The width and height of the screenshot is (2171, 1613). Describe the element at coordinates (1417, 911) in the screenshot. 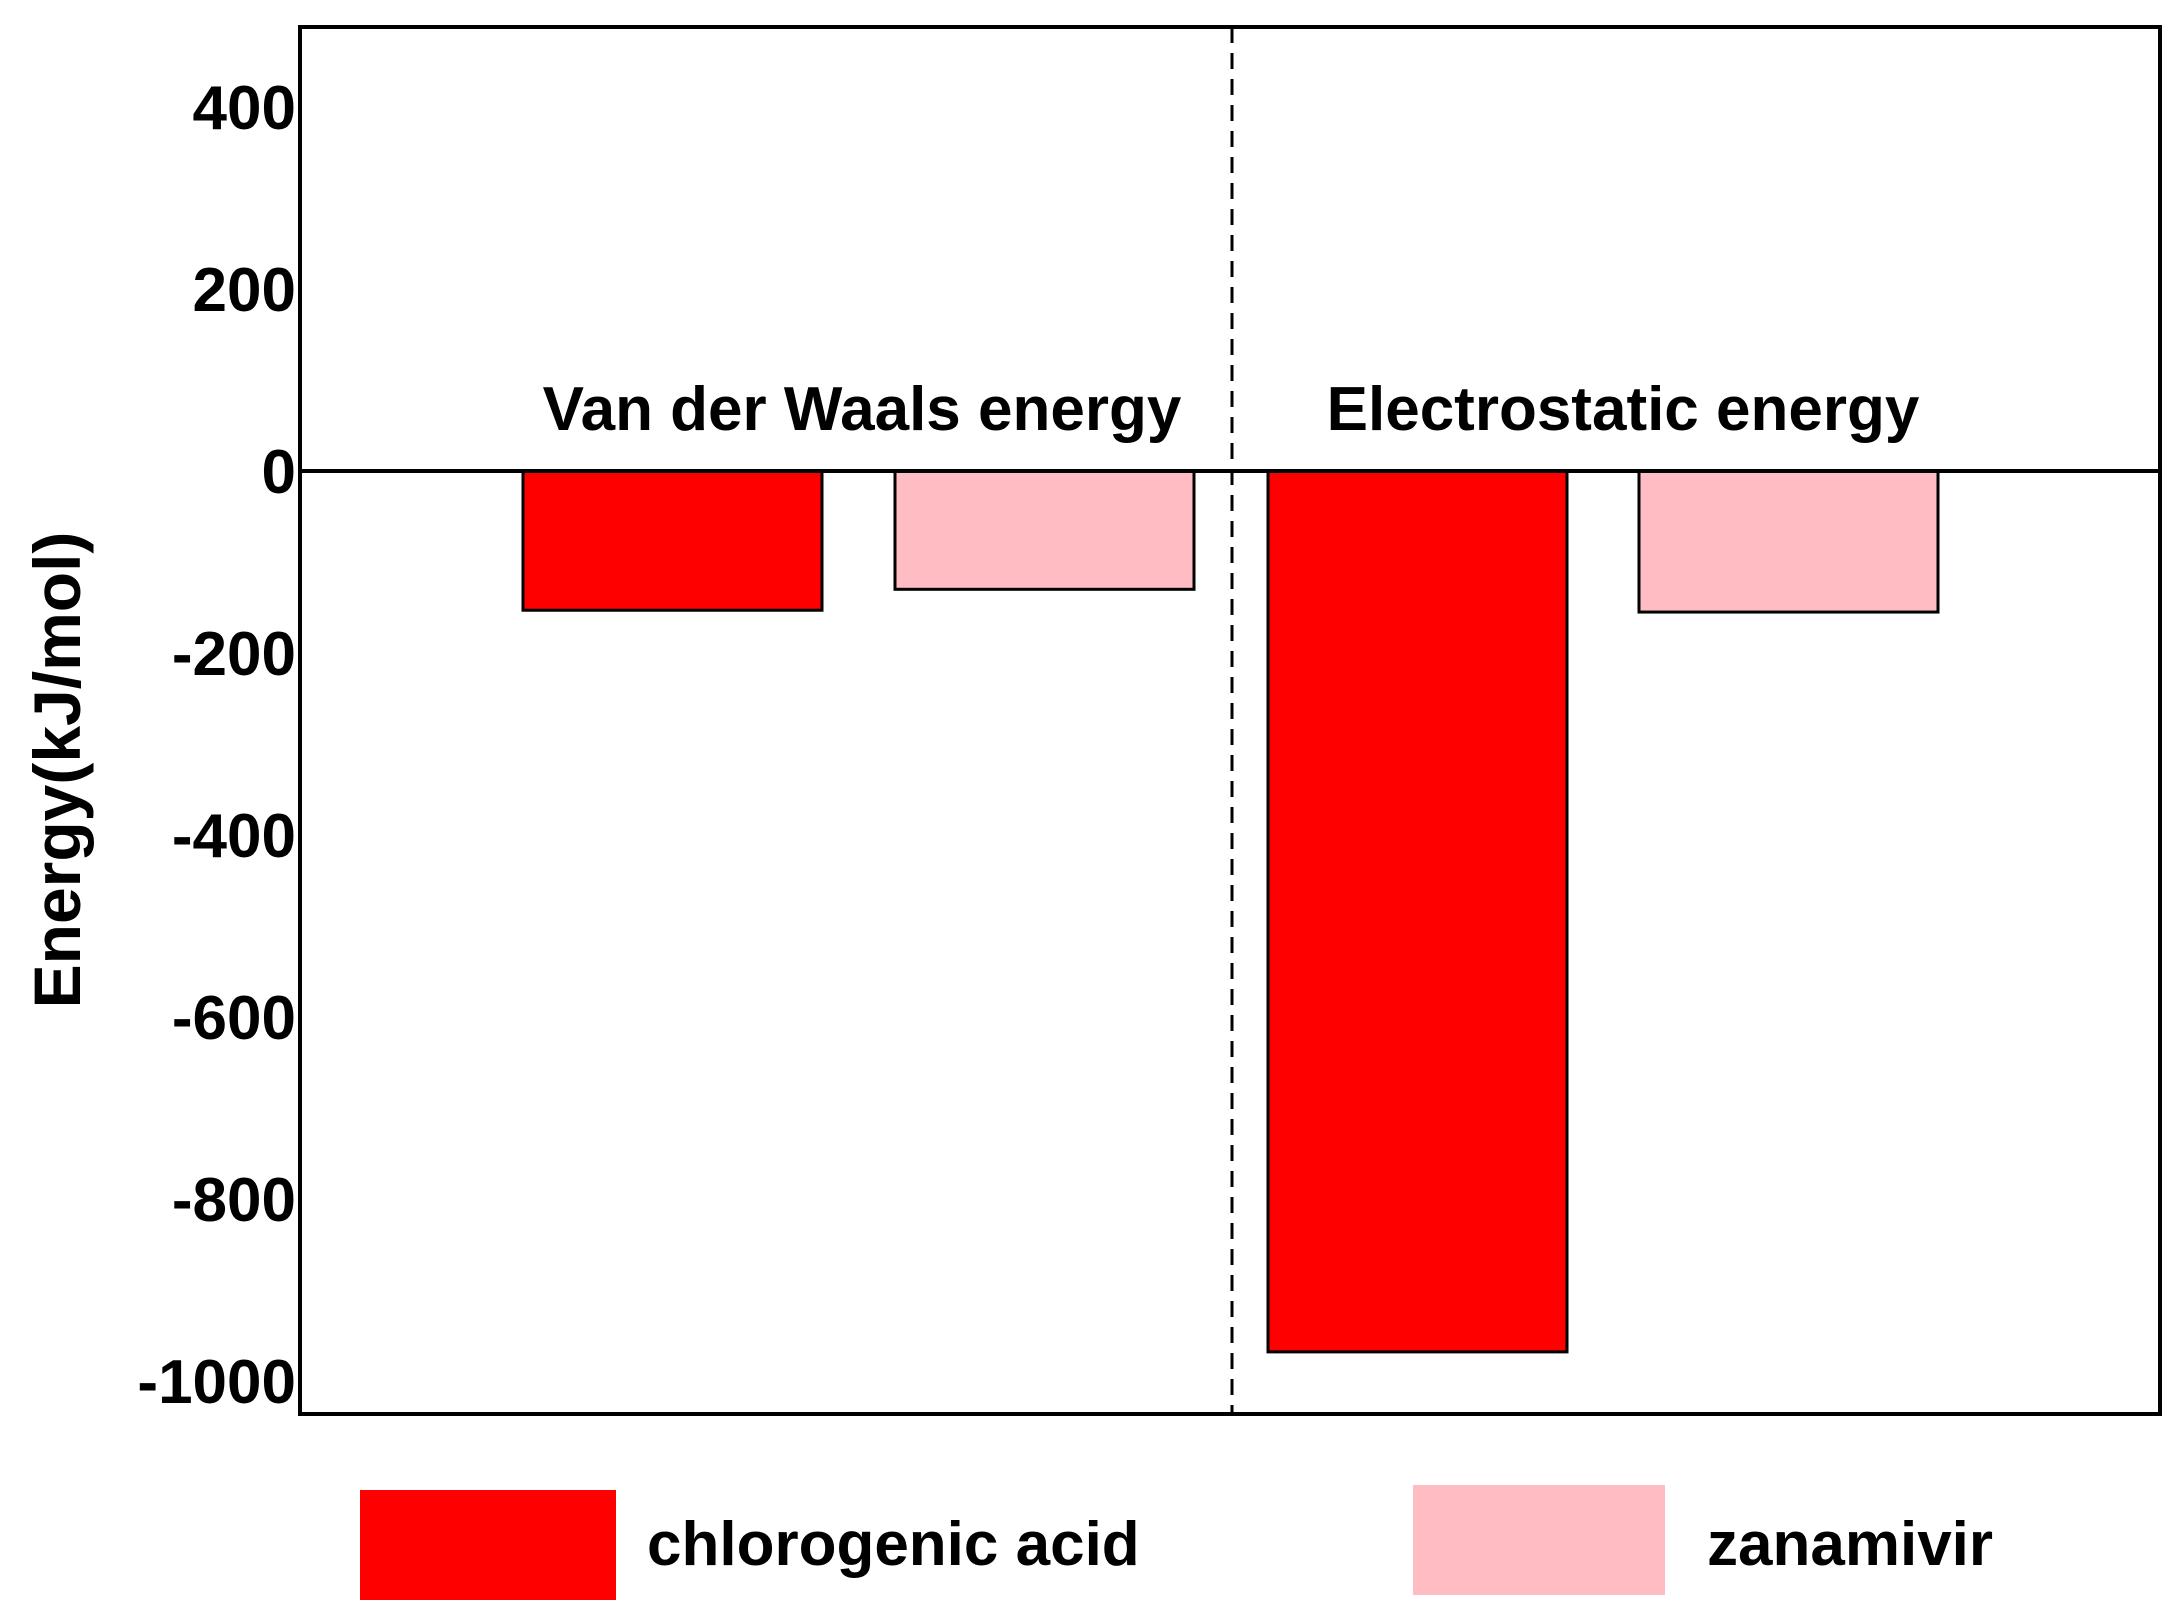

I see `bar-chlorogenic-acid-electrostatic` at that location.